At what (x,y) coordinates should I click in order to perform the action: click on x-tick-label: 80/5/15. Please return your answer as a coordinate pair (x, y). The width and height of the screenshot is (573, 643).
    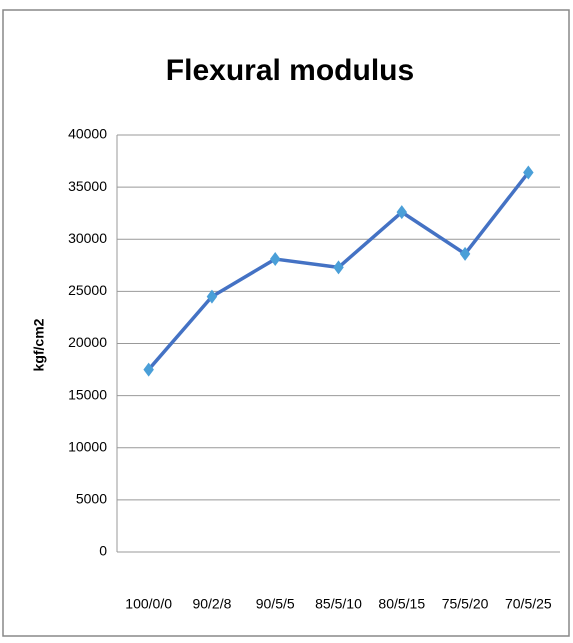
    Looking at the image, I should click on (401, 604).